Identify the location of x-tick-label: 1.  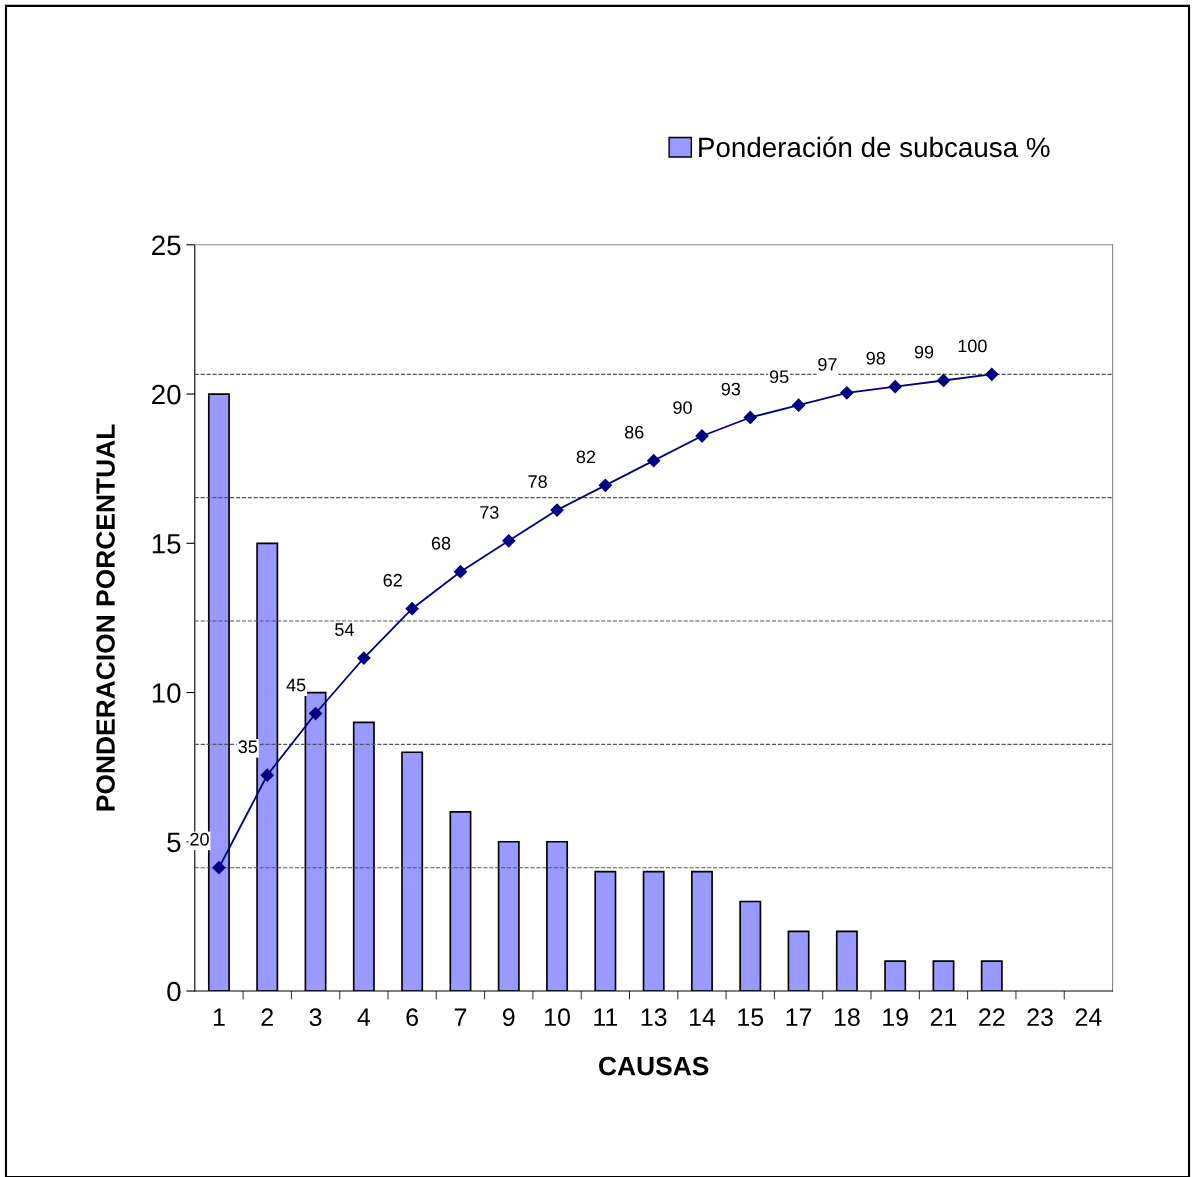
(219, 1017).